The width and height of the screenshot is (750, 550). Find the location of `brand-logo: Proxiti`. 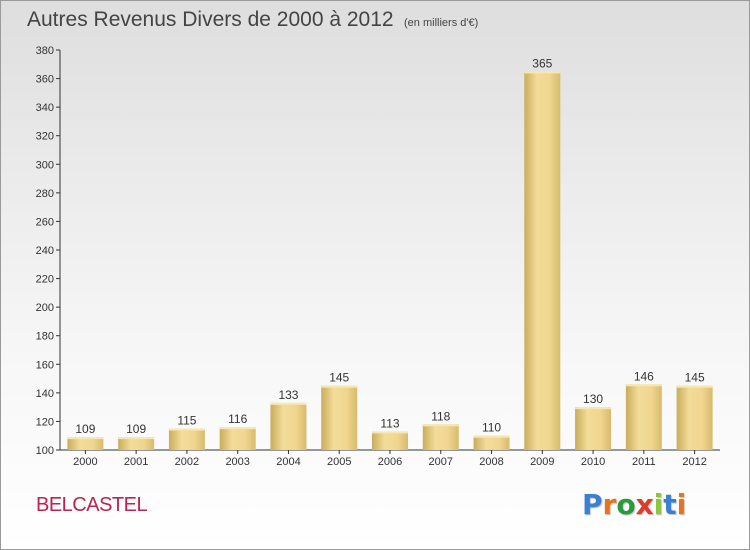

brand-logo: Proxiti is located at coordinates (634, 504).